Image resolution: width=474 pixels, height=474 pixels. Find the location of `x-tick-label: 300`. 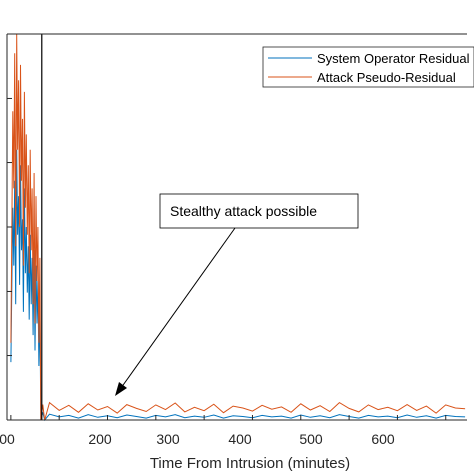

x-tick-label: 300 is located at coordinates (168, 439).